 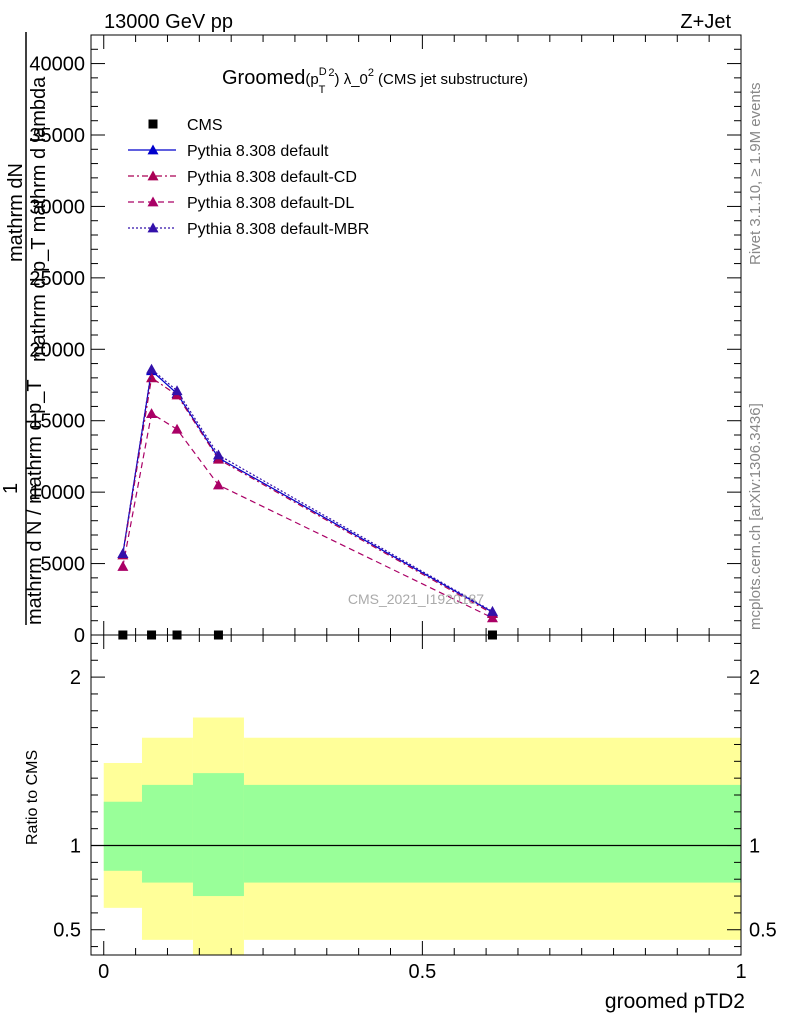 What do you see at coordinates (322, 90) in the screenshot?
I see `title-sub-t: T` at bounding box center [322, 90].